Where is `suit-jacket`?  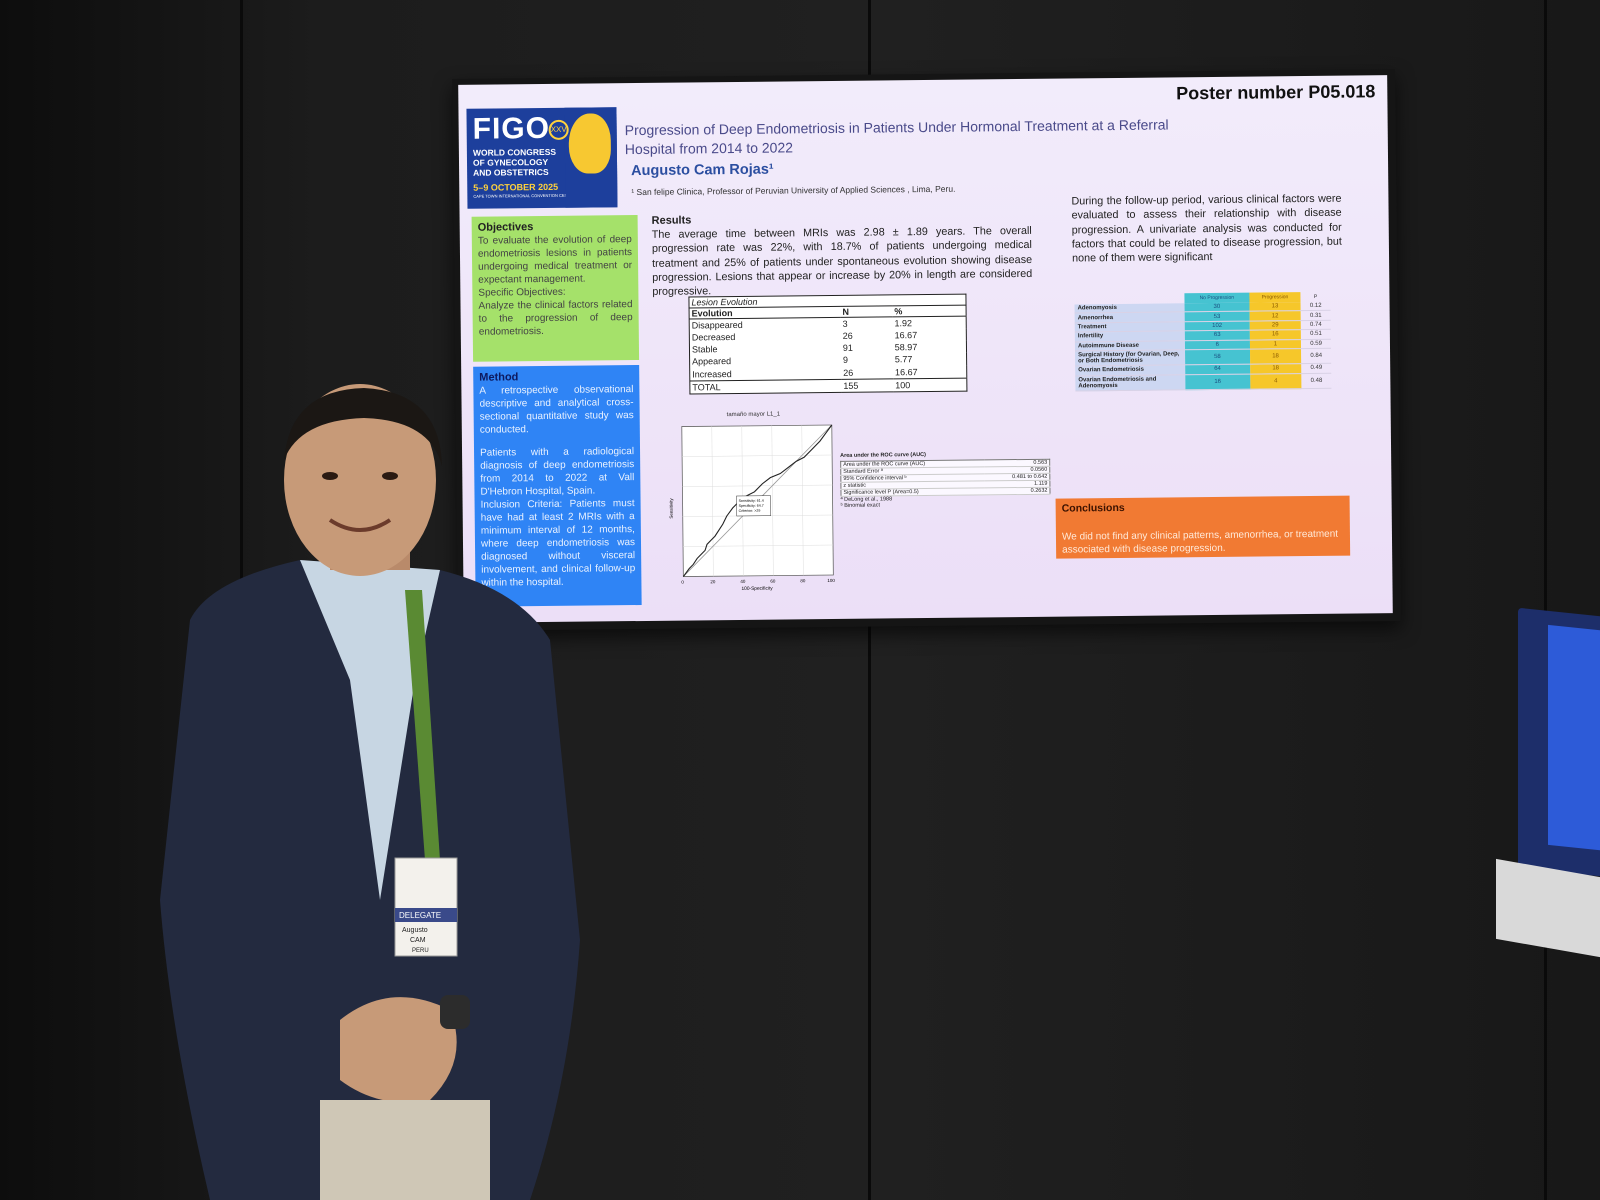 suit-jacket is located at coordinates (370, 880).